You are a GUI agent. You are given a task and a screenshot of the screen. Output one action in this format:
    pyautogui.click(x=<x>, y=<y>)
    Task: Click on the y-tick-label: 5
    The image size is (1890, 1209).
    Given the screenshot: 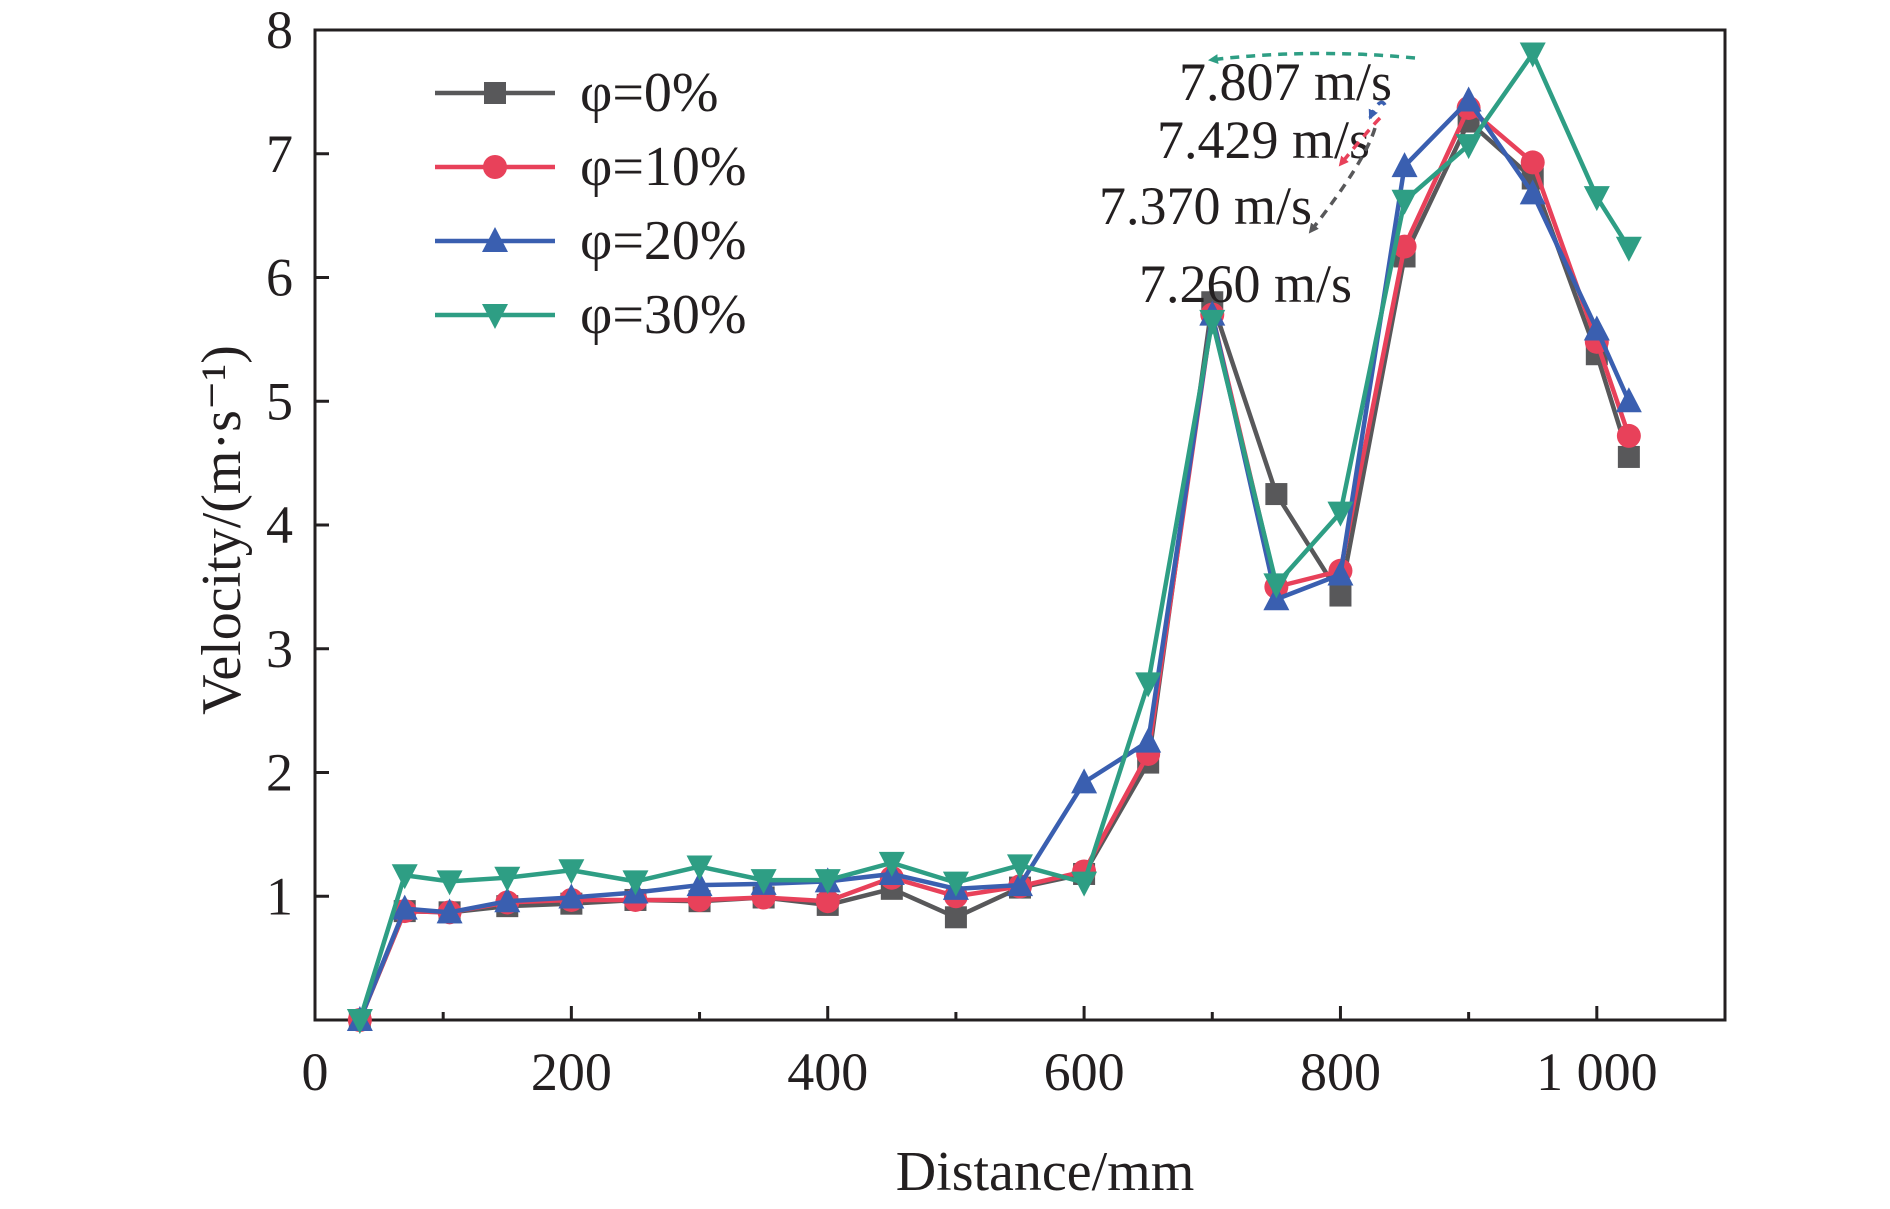 What is the action you would take?
    pyautogui.click(x=279, y=401)
    